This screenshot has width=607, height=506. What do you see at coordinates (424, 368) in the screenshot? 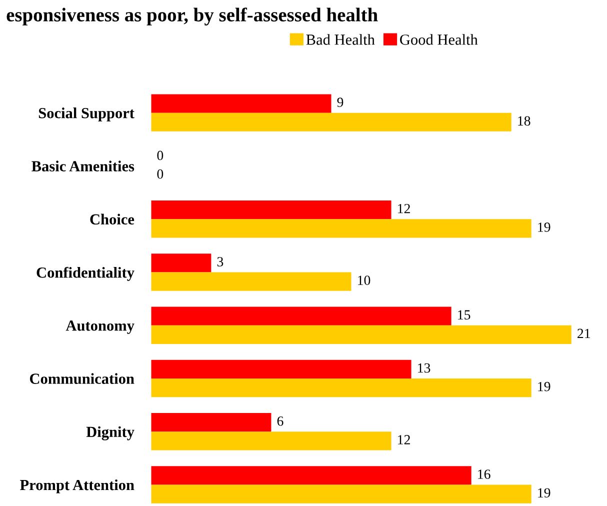
I see `data-label: 13` at bounding box center [424, 368].